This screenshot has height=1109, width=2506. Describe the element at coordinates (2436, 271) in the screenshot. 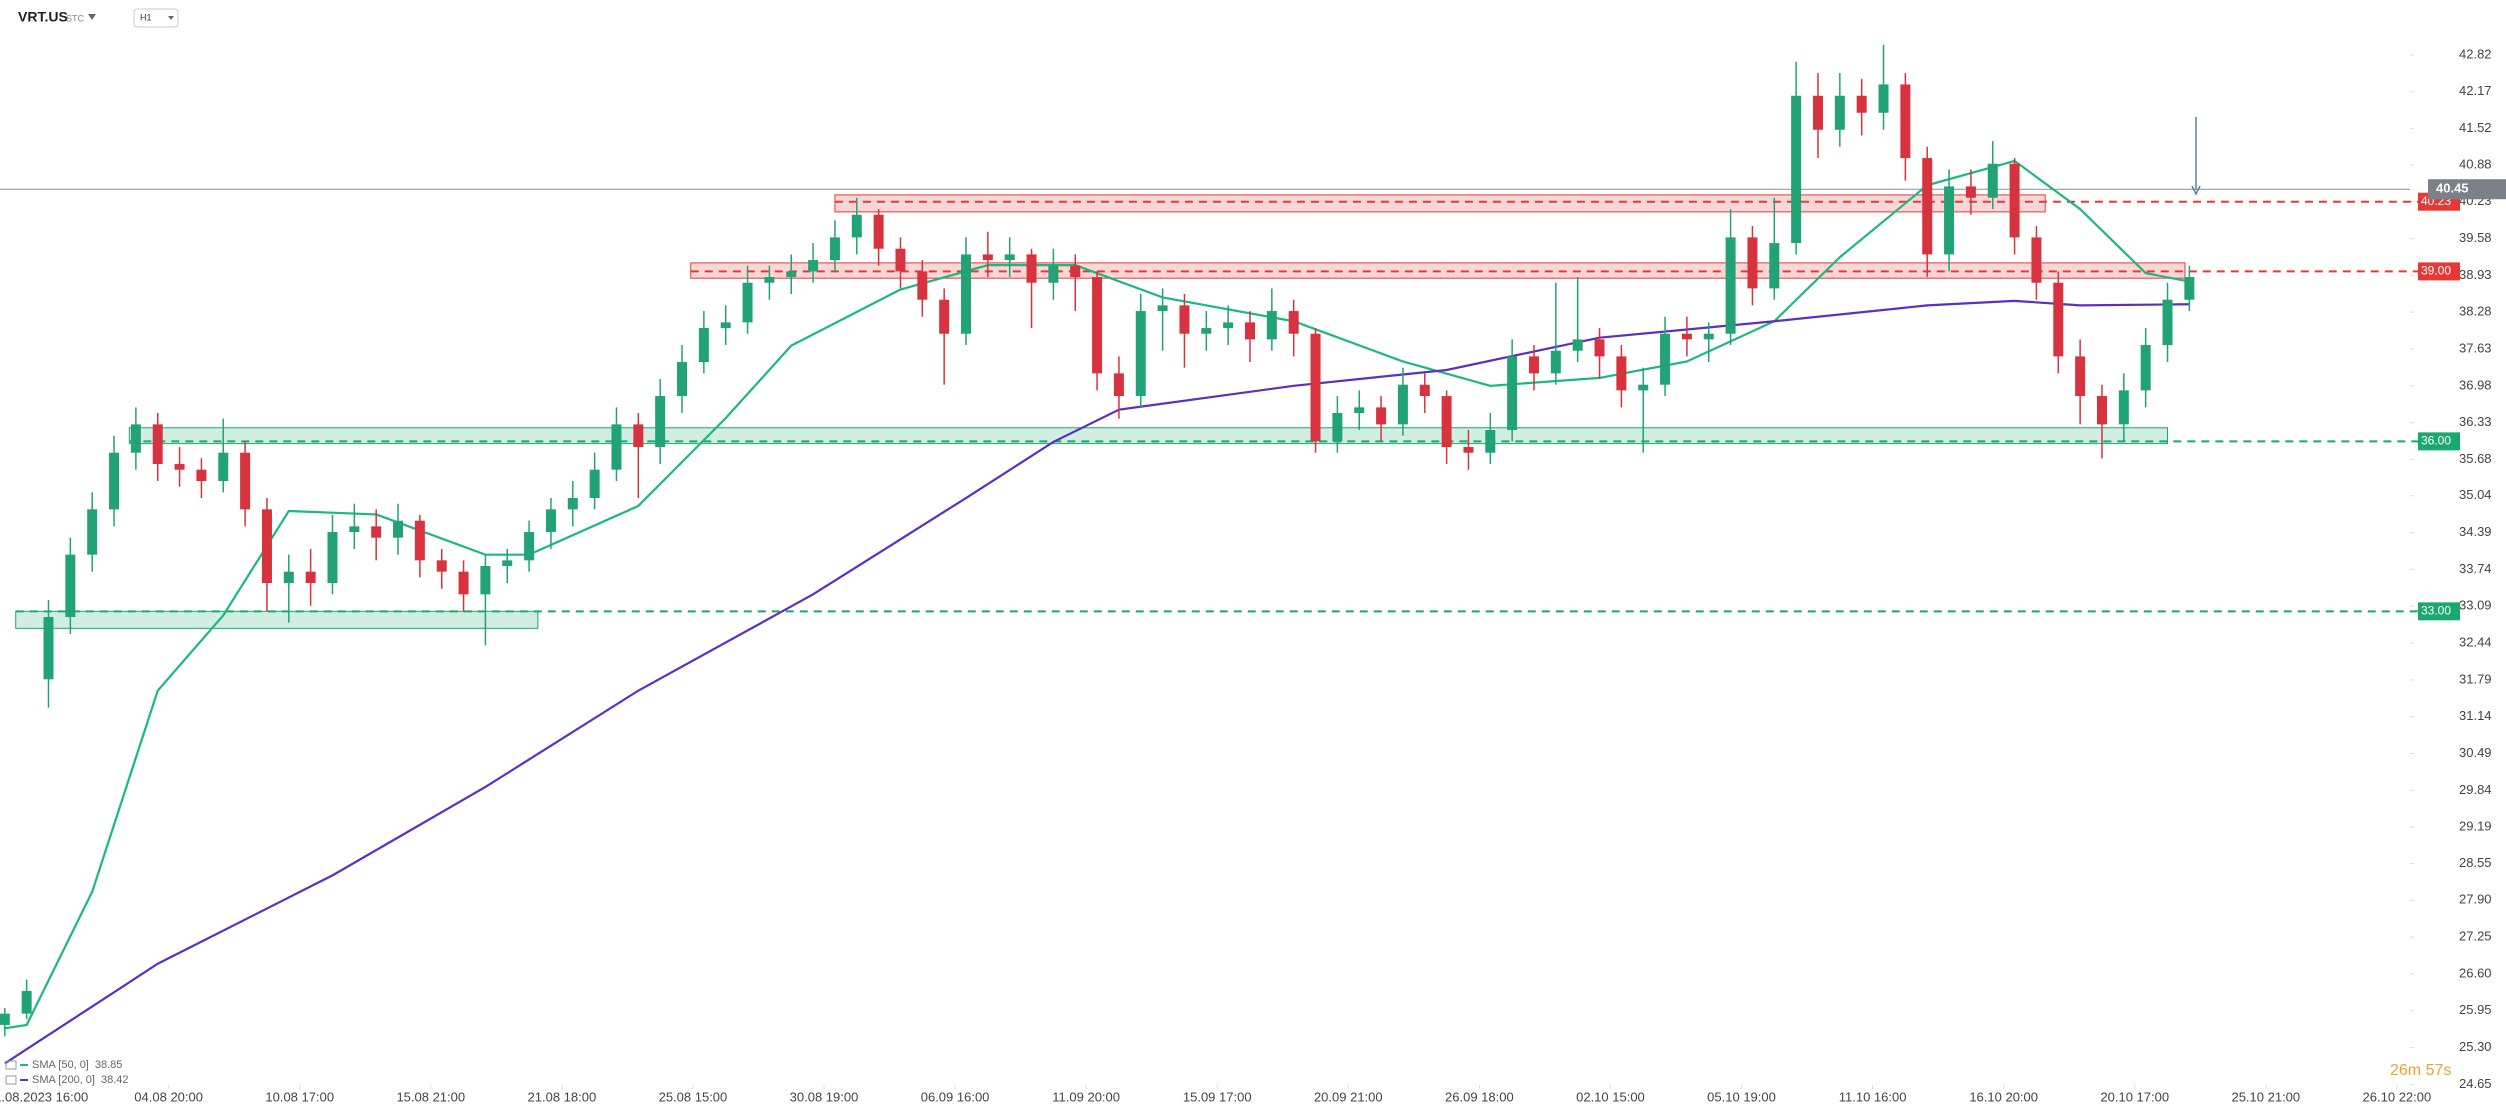

I see `level-label: 39.00` at that location.